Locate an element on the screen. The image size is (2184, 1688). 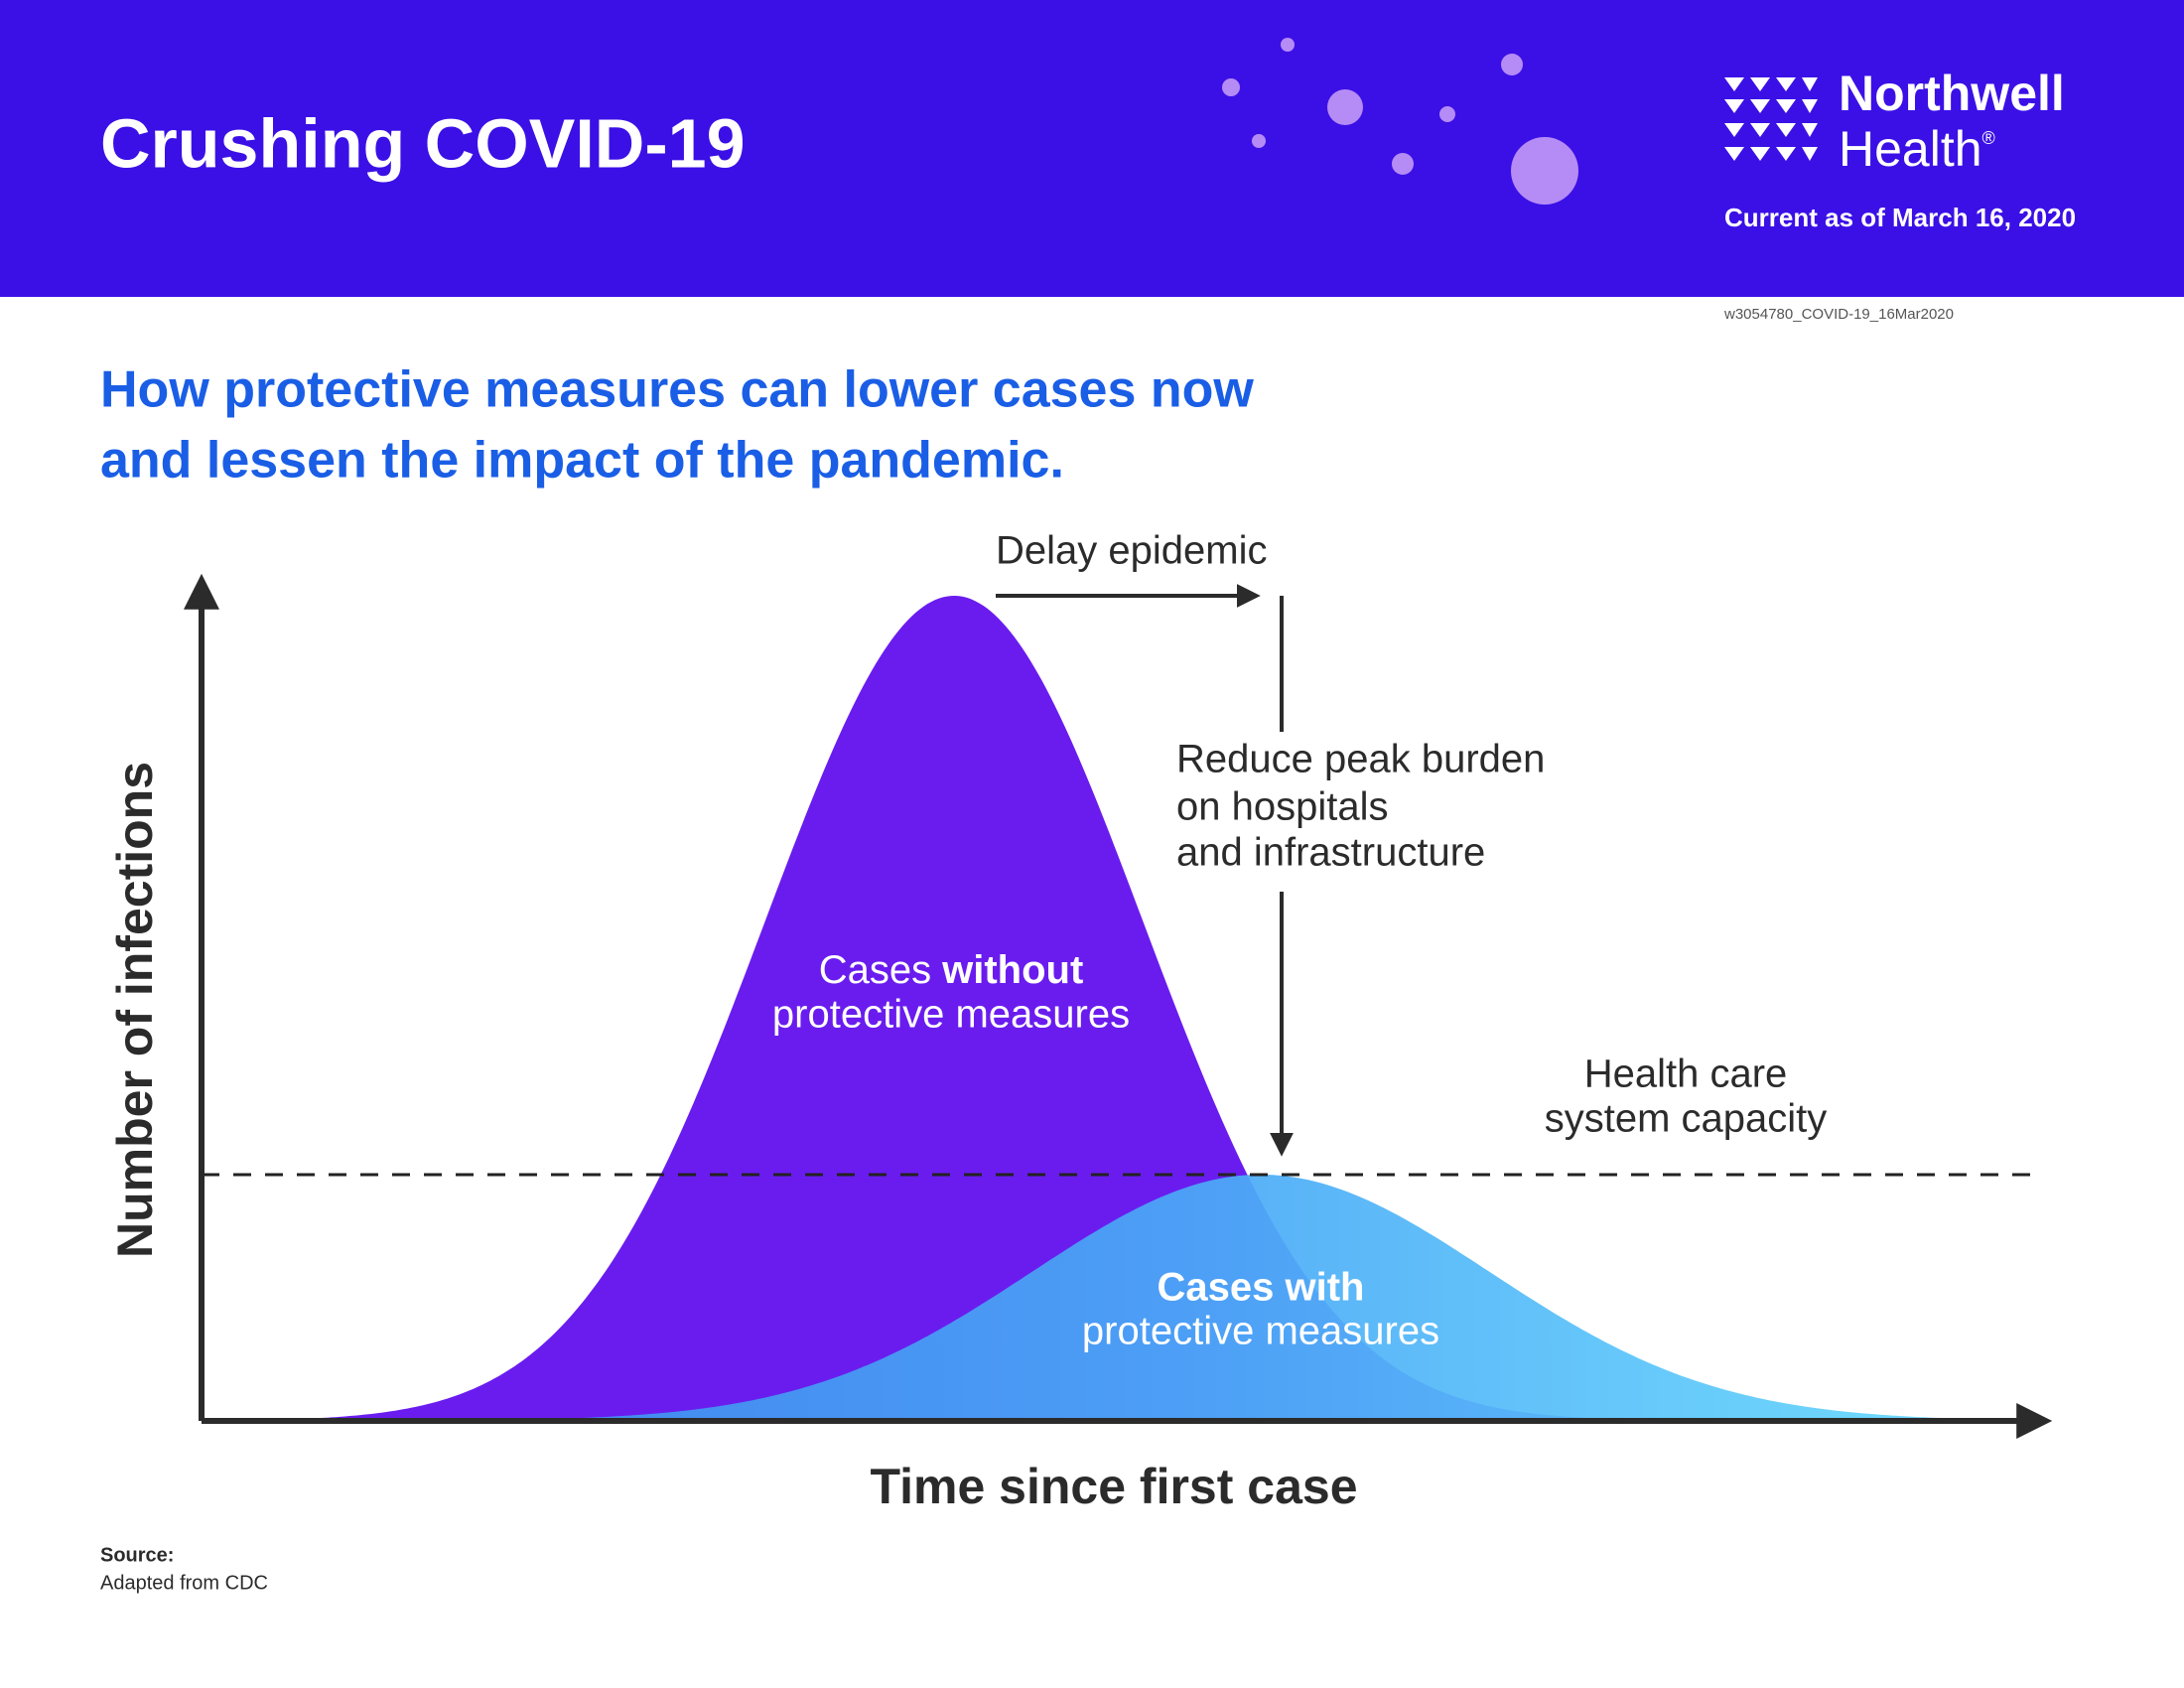
brand-sub: Health® is located at coordinates (1917, 149).